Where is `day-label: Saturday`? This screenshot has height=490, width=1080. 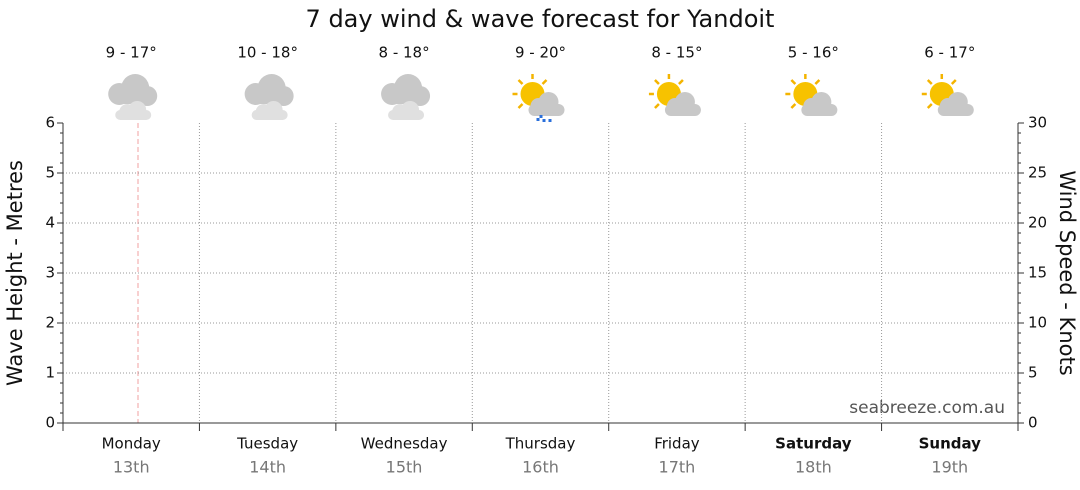
day-label: Saturday is located at coordinates (813, 444).